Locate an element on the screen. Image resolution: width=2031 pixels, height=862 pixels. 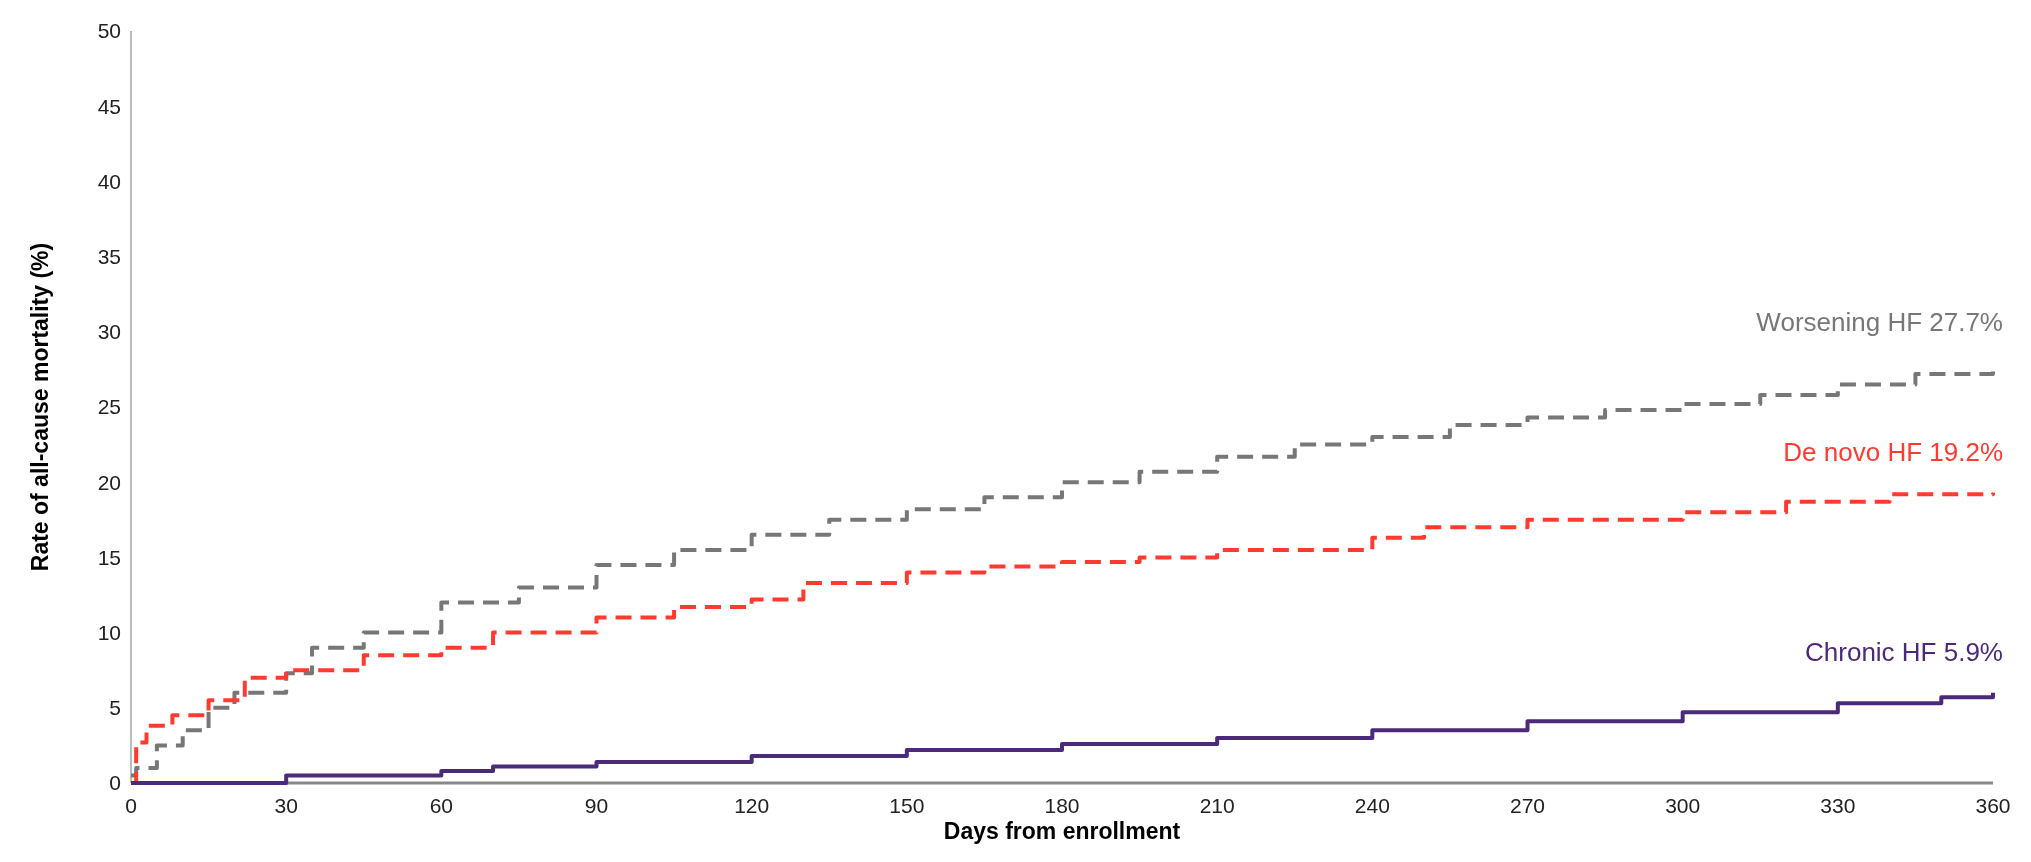
x-tick-label: 330 is located at coordinates (1838, 805).